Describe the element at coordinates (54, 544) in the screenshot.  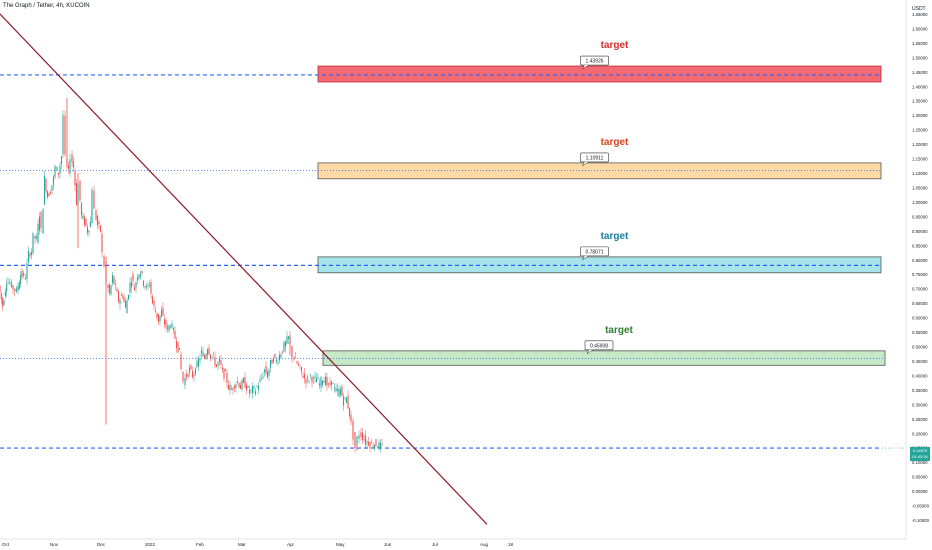
I see `x-tick-label: Nov` at that location.